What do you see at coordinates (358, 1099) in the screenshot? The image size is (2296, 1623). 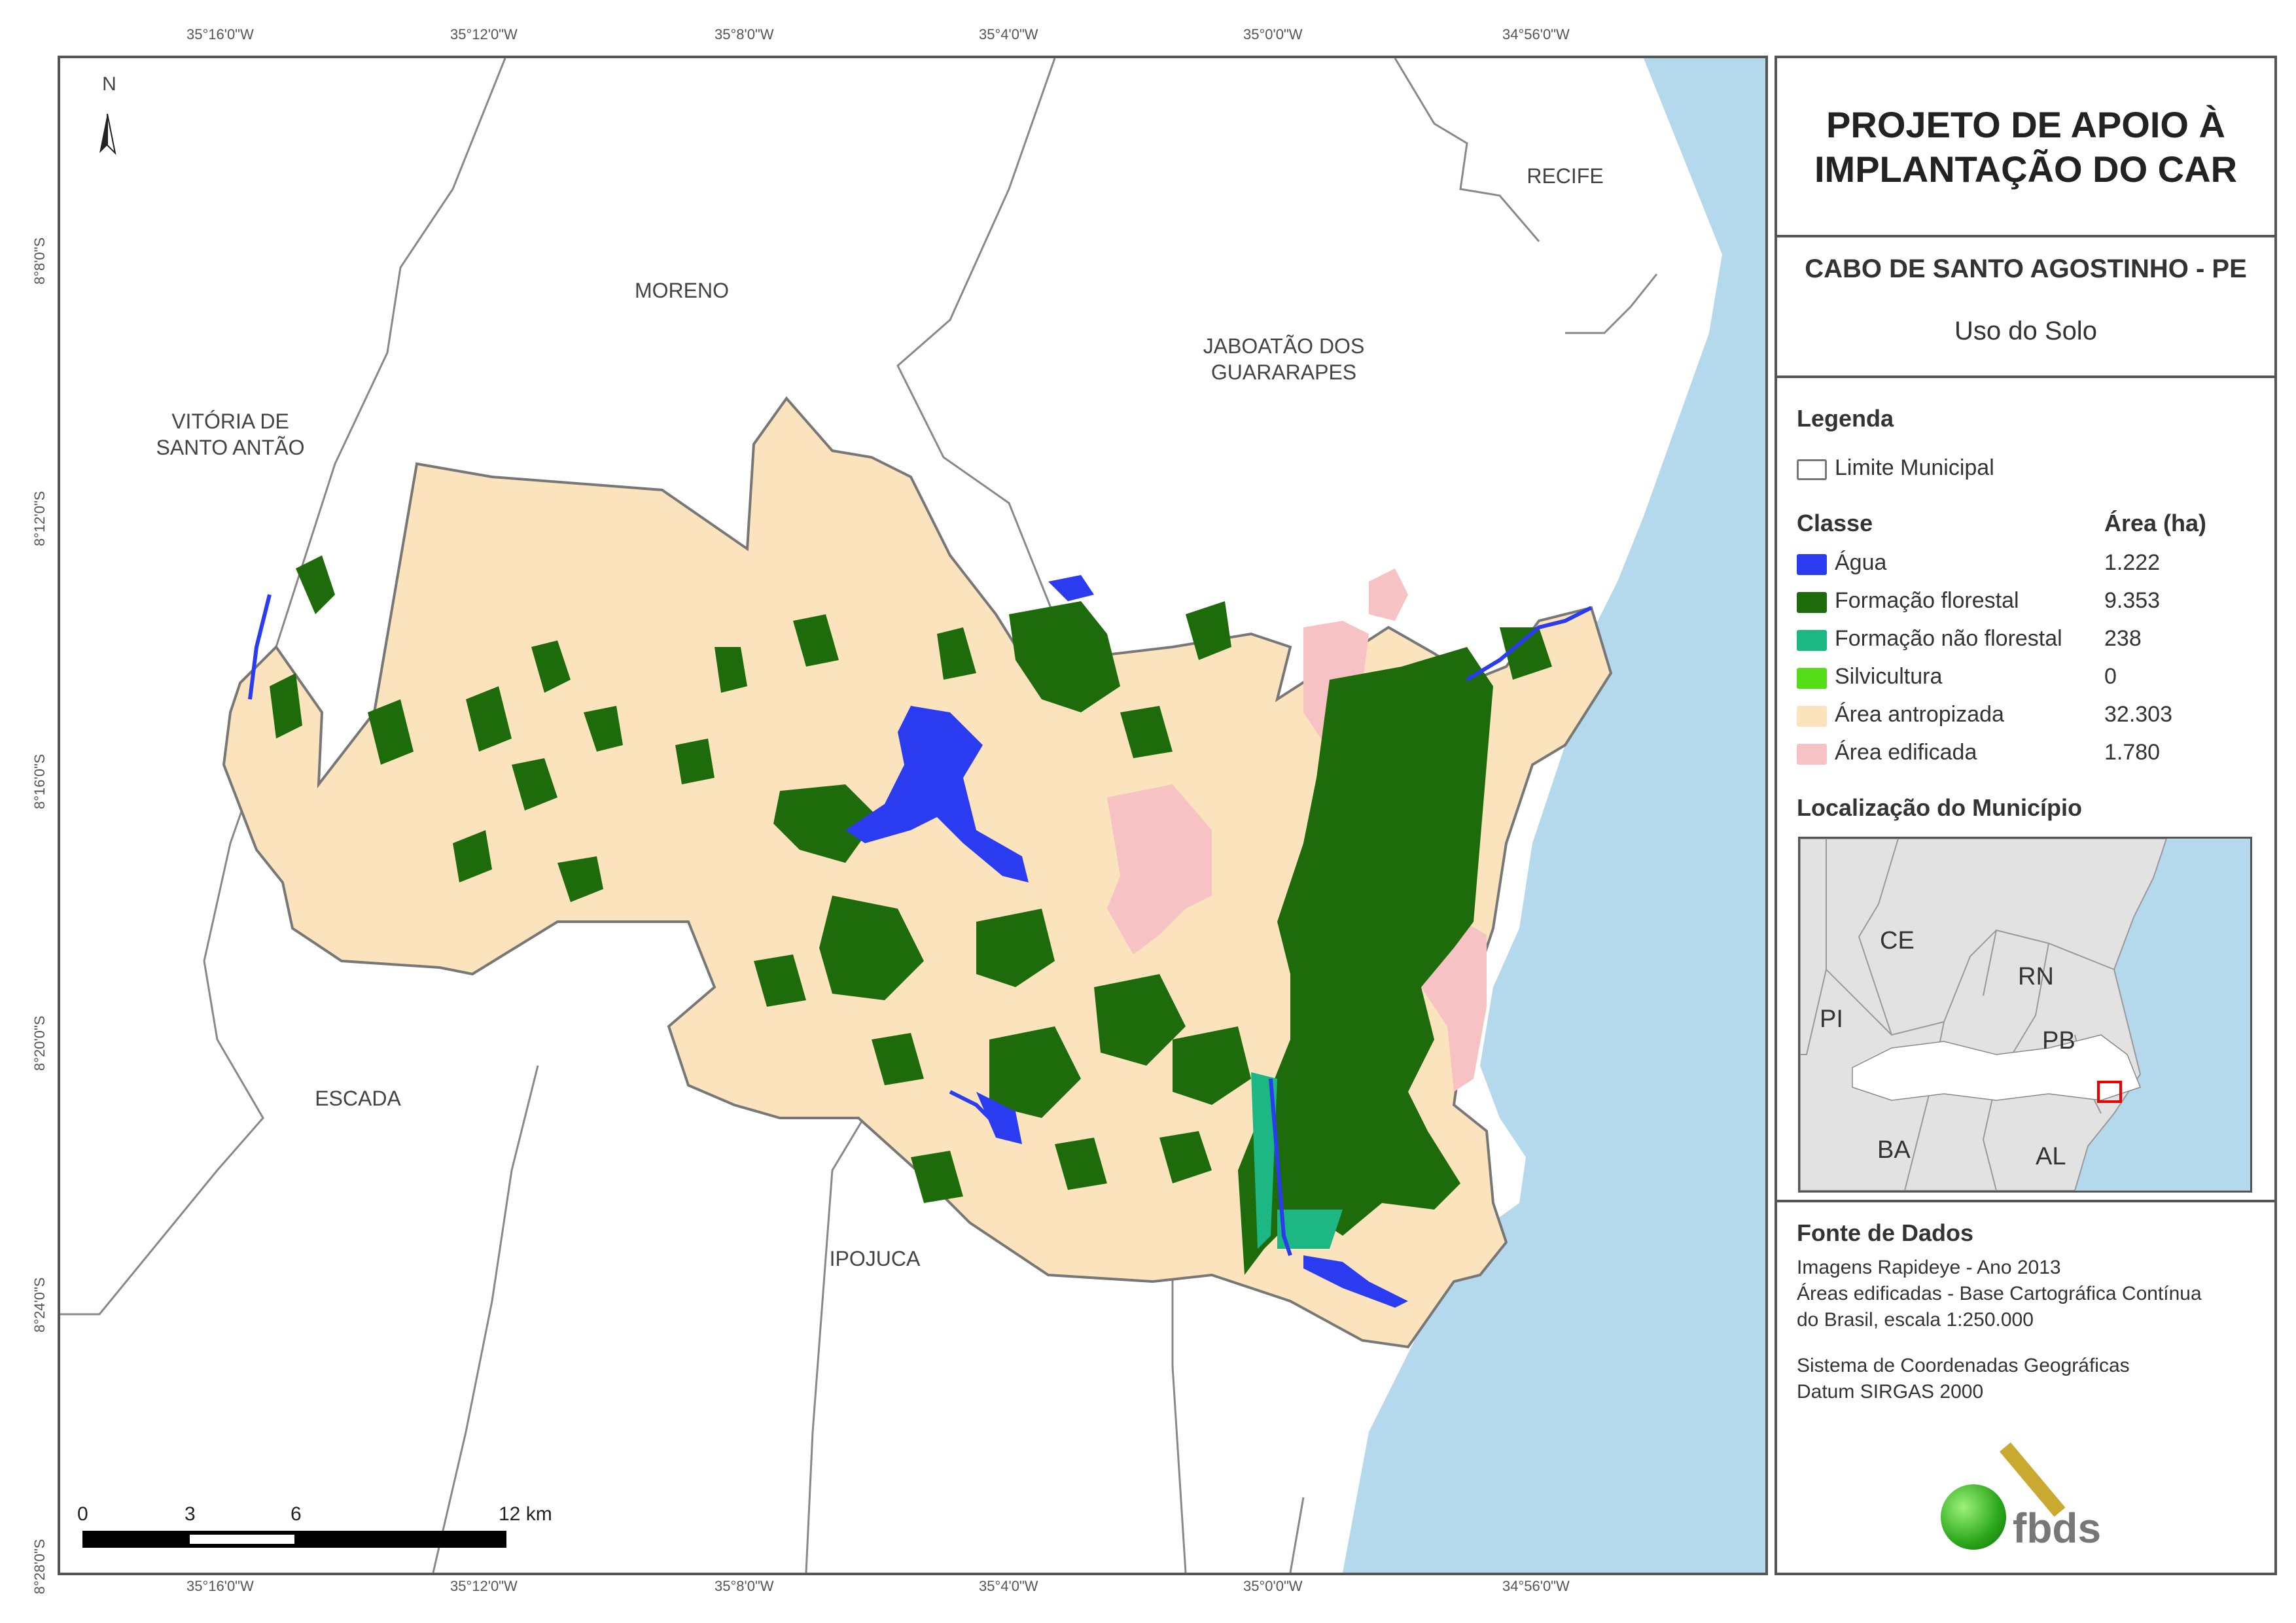 I see `place-label-escada: ESCADA` at bounding box center [358, 1099].